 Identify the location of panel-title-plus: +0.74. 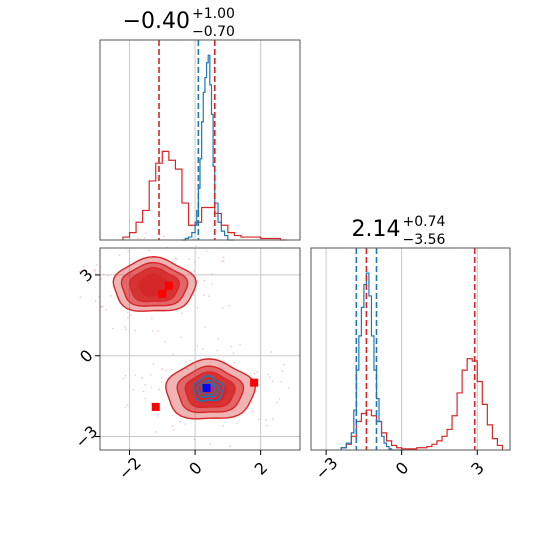
(424, 222).